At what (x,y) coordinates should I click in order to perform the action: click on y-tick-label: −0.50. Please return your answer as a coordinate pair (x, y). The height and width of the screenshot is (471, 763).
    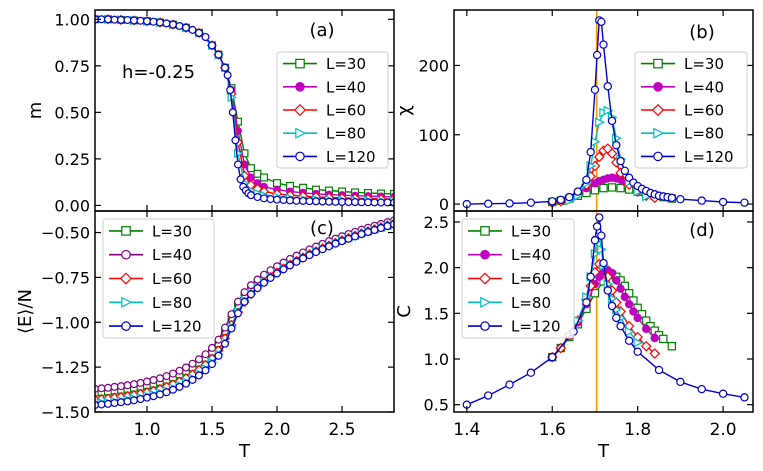
    Looking at the image, I should click on (65, 233).